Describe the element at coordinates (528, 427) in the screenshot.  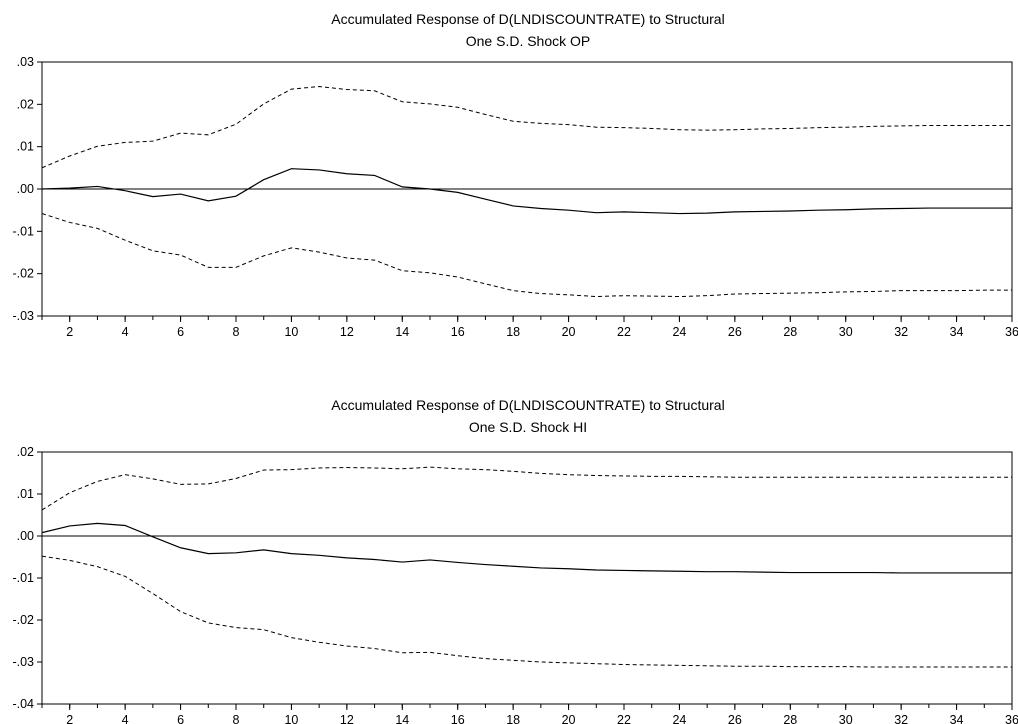
I see `chart-title-line-2: One S.D. Shock HI` at that location.